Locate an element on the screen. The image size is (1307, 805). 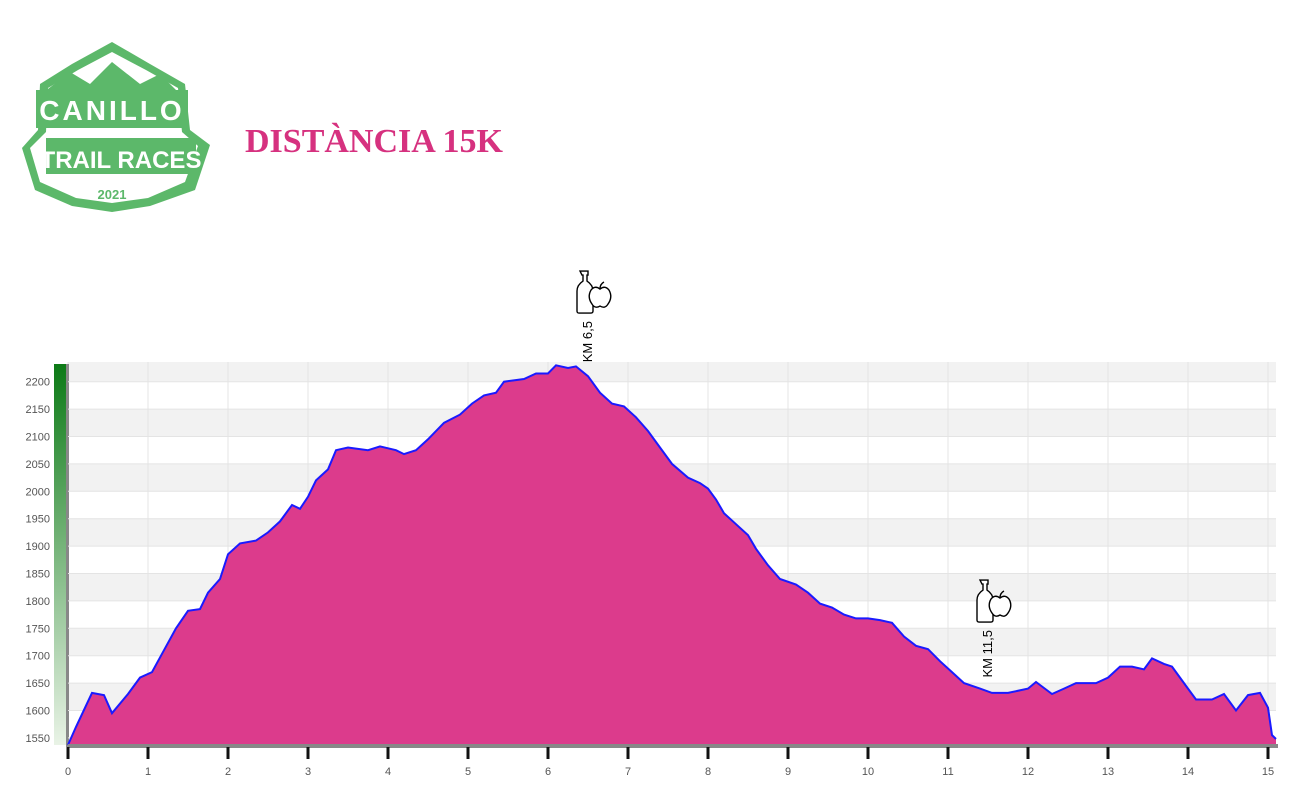
x-tick-label: 11 is located at coordinates (947, 772).